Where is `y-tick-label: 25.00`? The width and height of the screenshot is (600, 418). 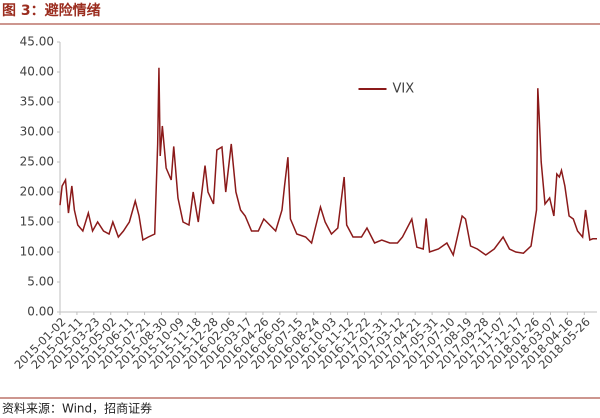 y-tick-label: 25.00 is located at coordinates (37, 162).